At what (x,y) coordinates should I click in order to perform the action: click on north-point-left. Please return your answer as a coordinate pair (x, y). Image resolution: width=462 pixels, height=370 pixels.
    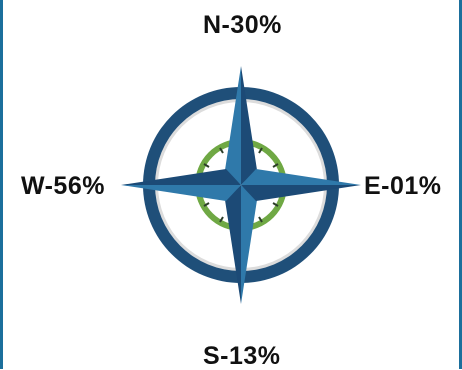
    Looking at the image, I should click on (233, 125).